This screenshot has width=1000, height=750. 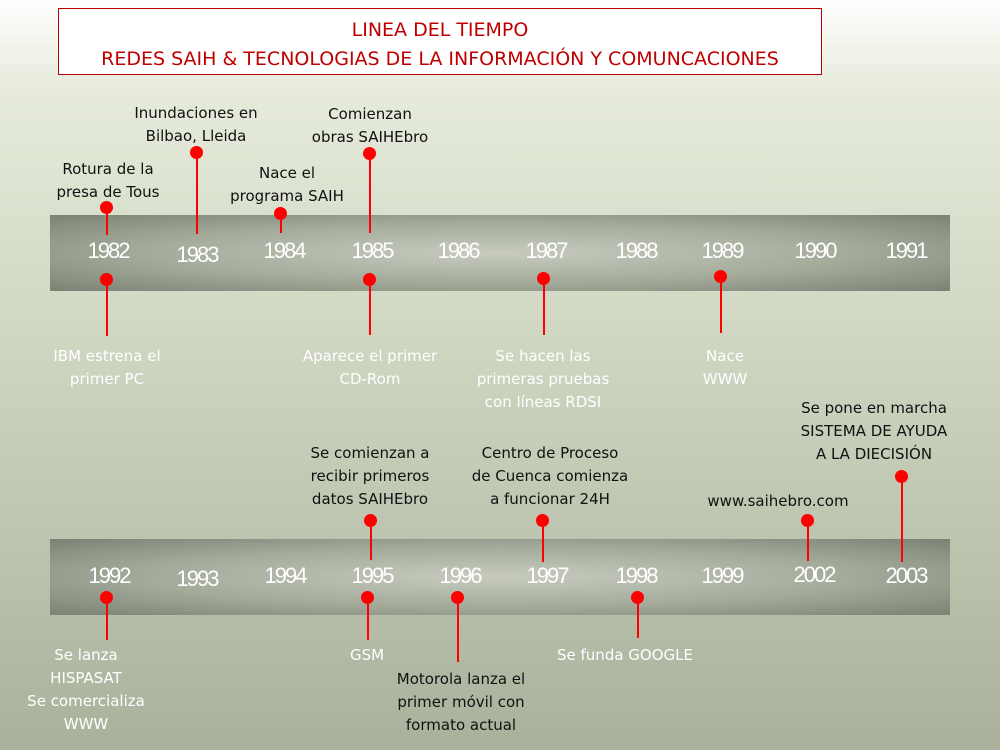 What do you see at coordinates (285, 250) in the screenshot?
I see `year-label: 1984` at bounding box center [285, 250].